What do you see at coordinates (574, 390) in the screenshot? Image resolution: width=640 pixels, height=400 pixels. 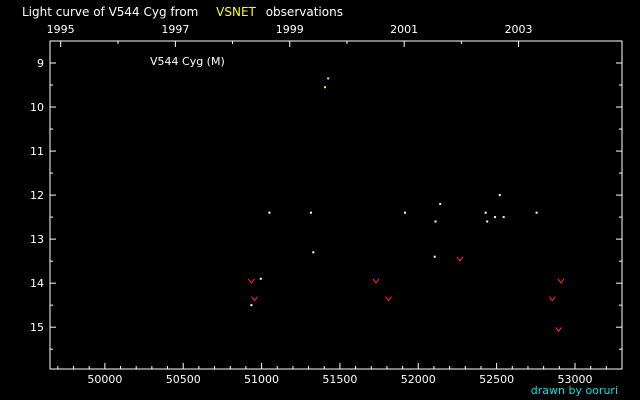 I see `credit-text: drawn by ooruri` at bounding box center [574, 390].